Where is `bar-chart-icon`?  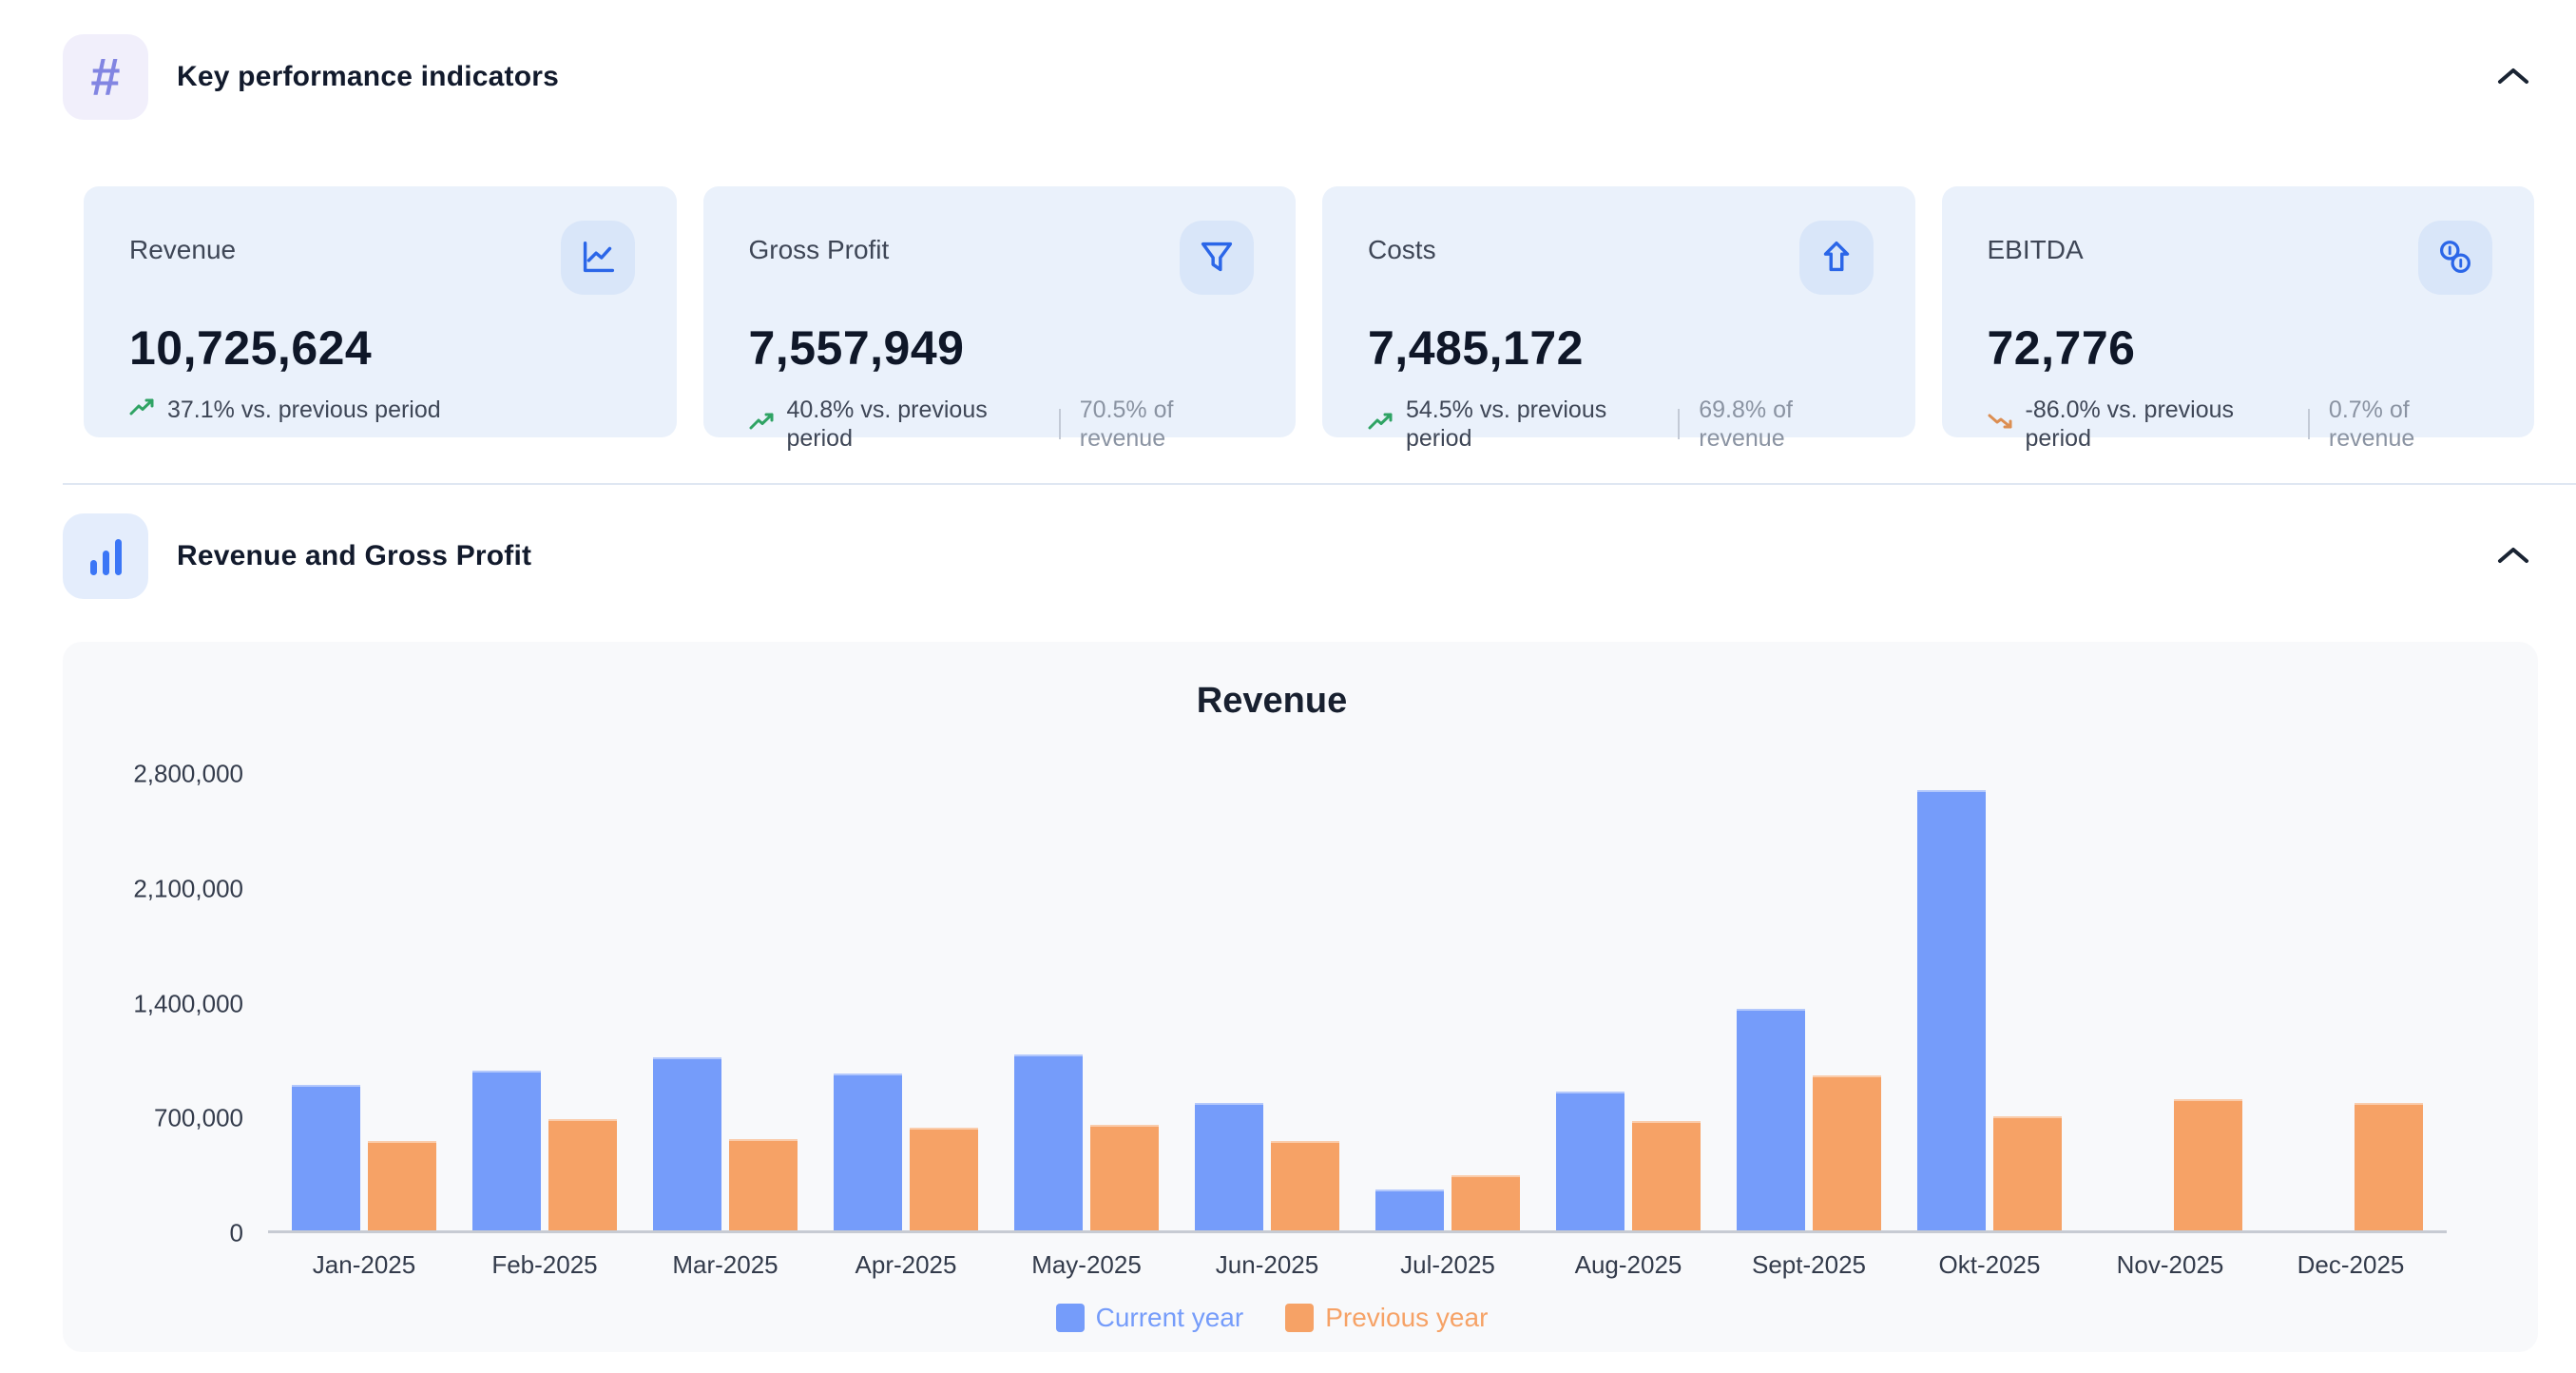
bar-chart-icon is located at coordinates (106, 556).